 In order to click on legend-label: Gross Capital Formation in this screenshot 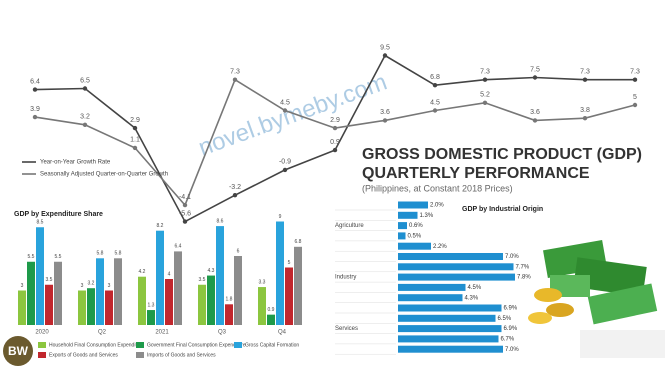, I will do `click(272, 345)`.